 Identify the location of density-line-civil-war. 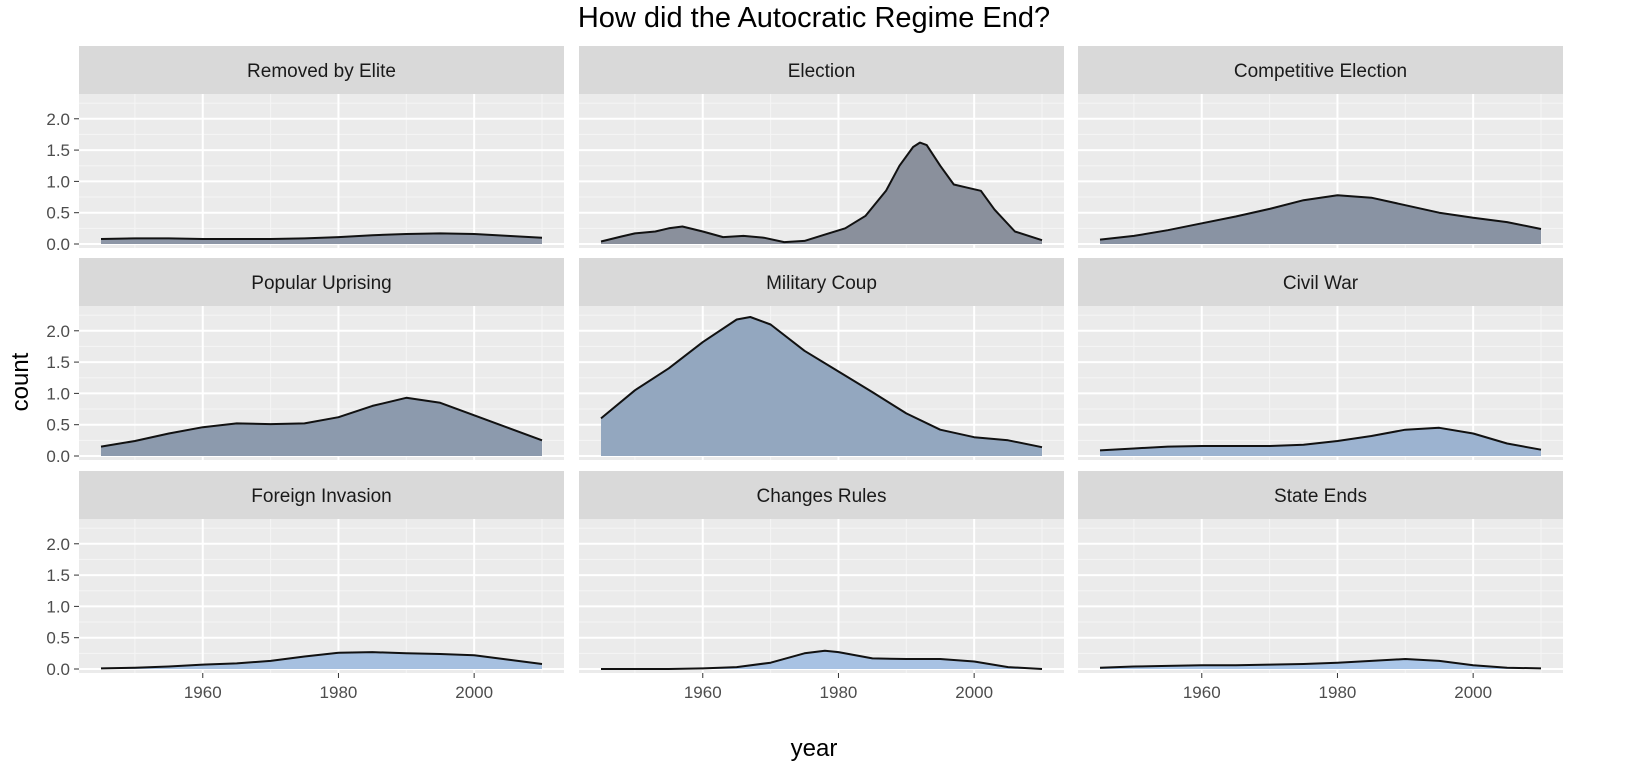
(1320, 439).